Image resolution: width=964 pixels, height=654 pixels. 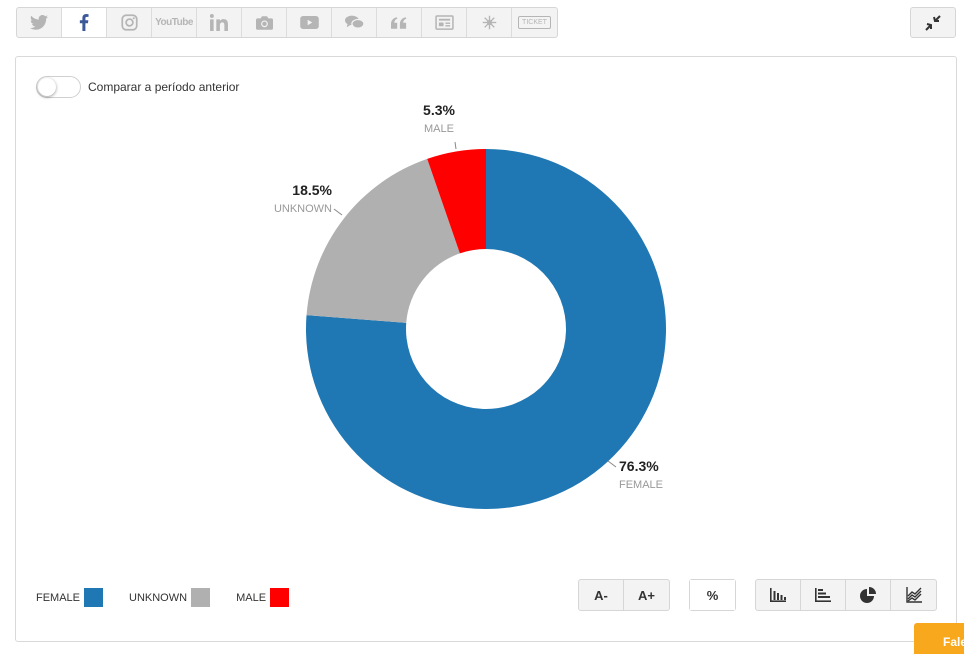 I want to click on camera-icon, so click(x=264, y=22).